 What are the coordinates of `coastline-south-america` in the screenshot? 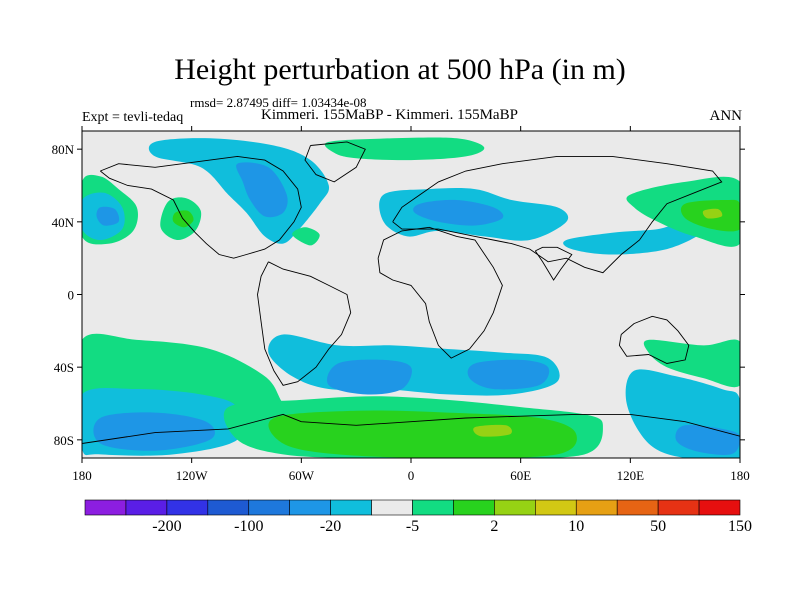 It's located at (304, 323).